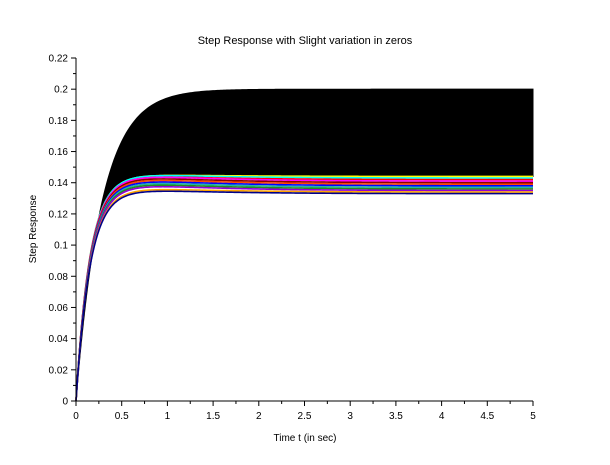  What do you see at coordinates (33, 228) in the screenshot?
I see `y-axis-label: Step Response` at bounding box center [33, 228].